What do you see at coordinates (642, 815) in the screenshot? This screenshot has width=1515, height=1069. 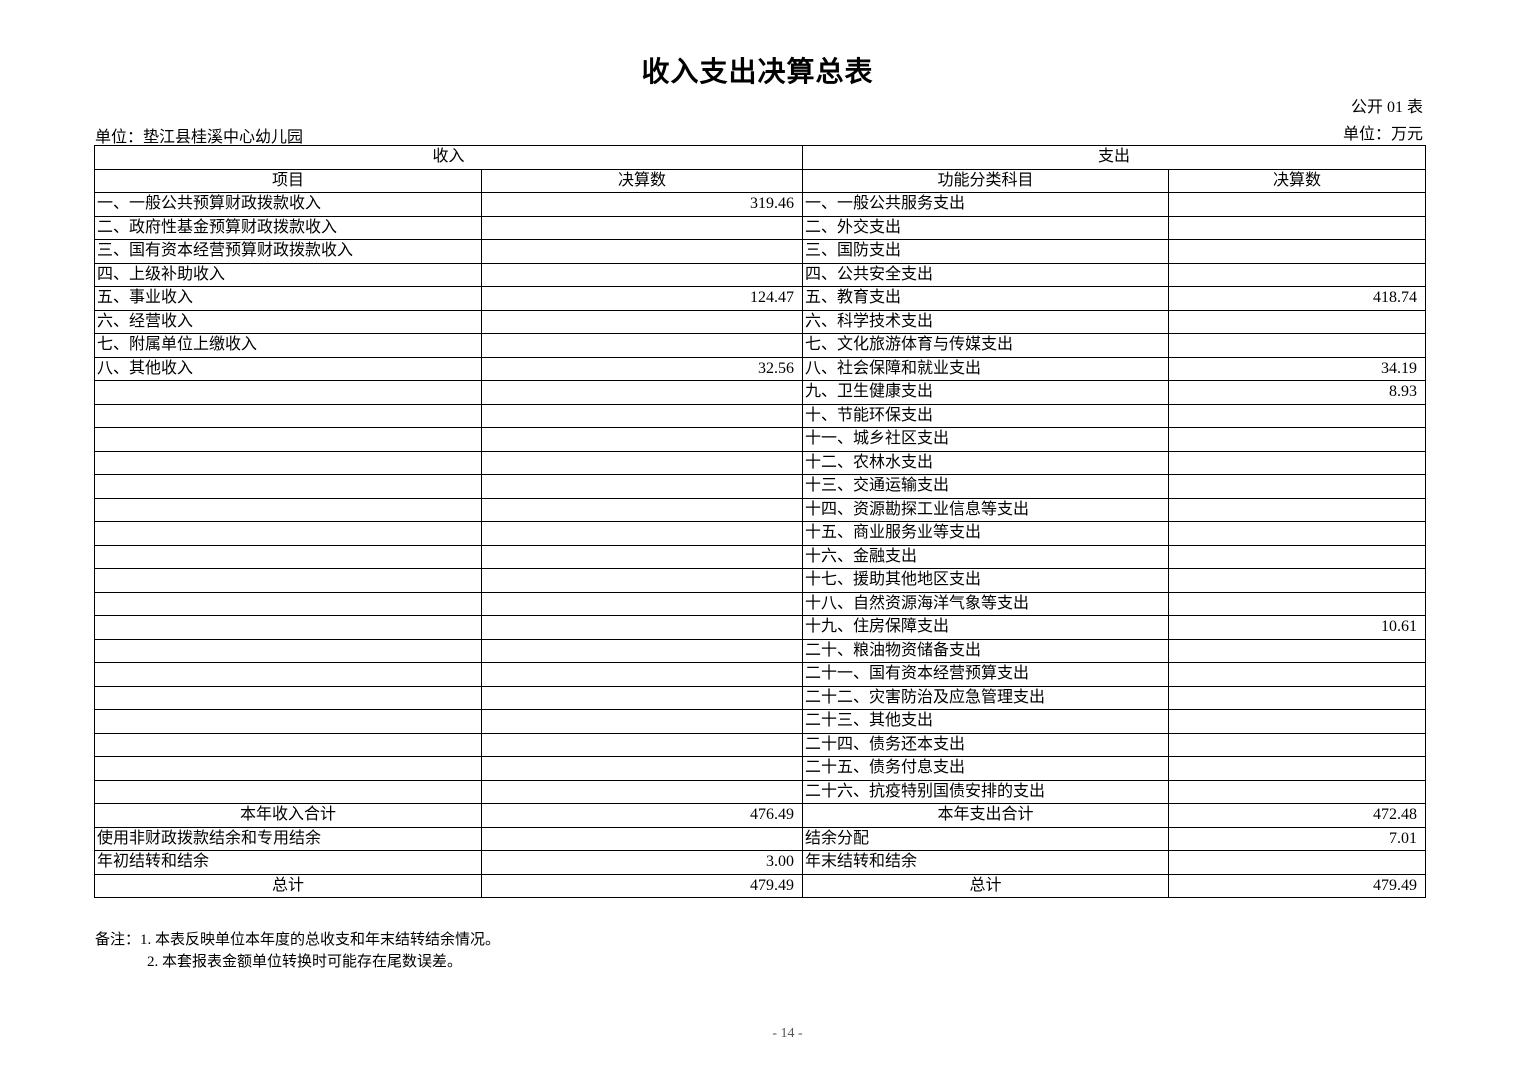 I see `income-amount-cell: 476.49` at bounding box center [642, 815].